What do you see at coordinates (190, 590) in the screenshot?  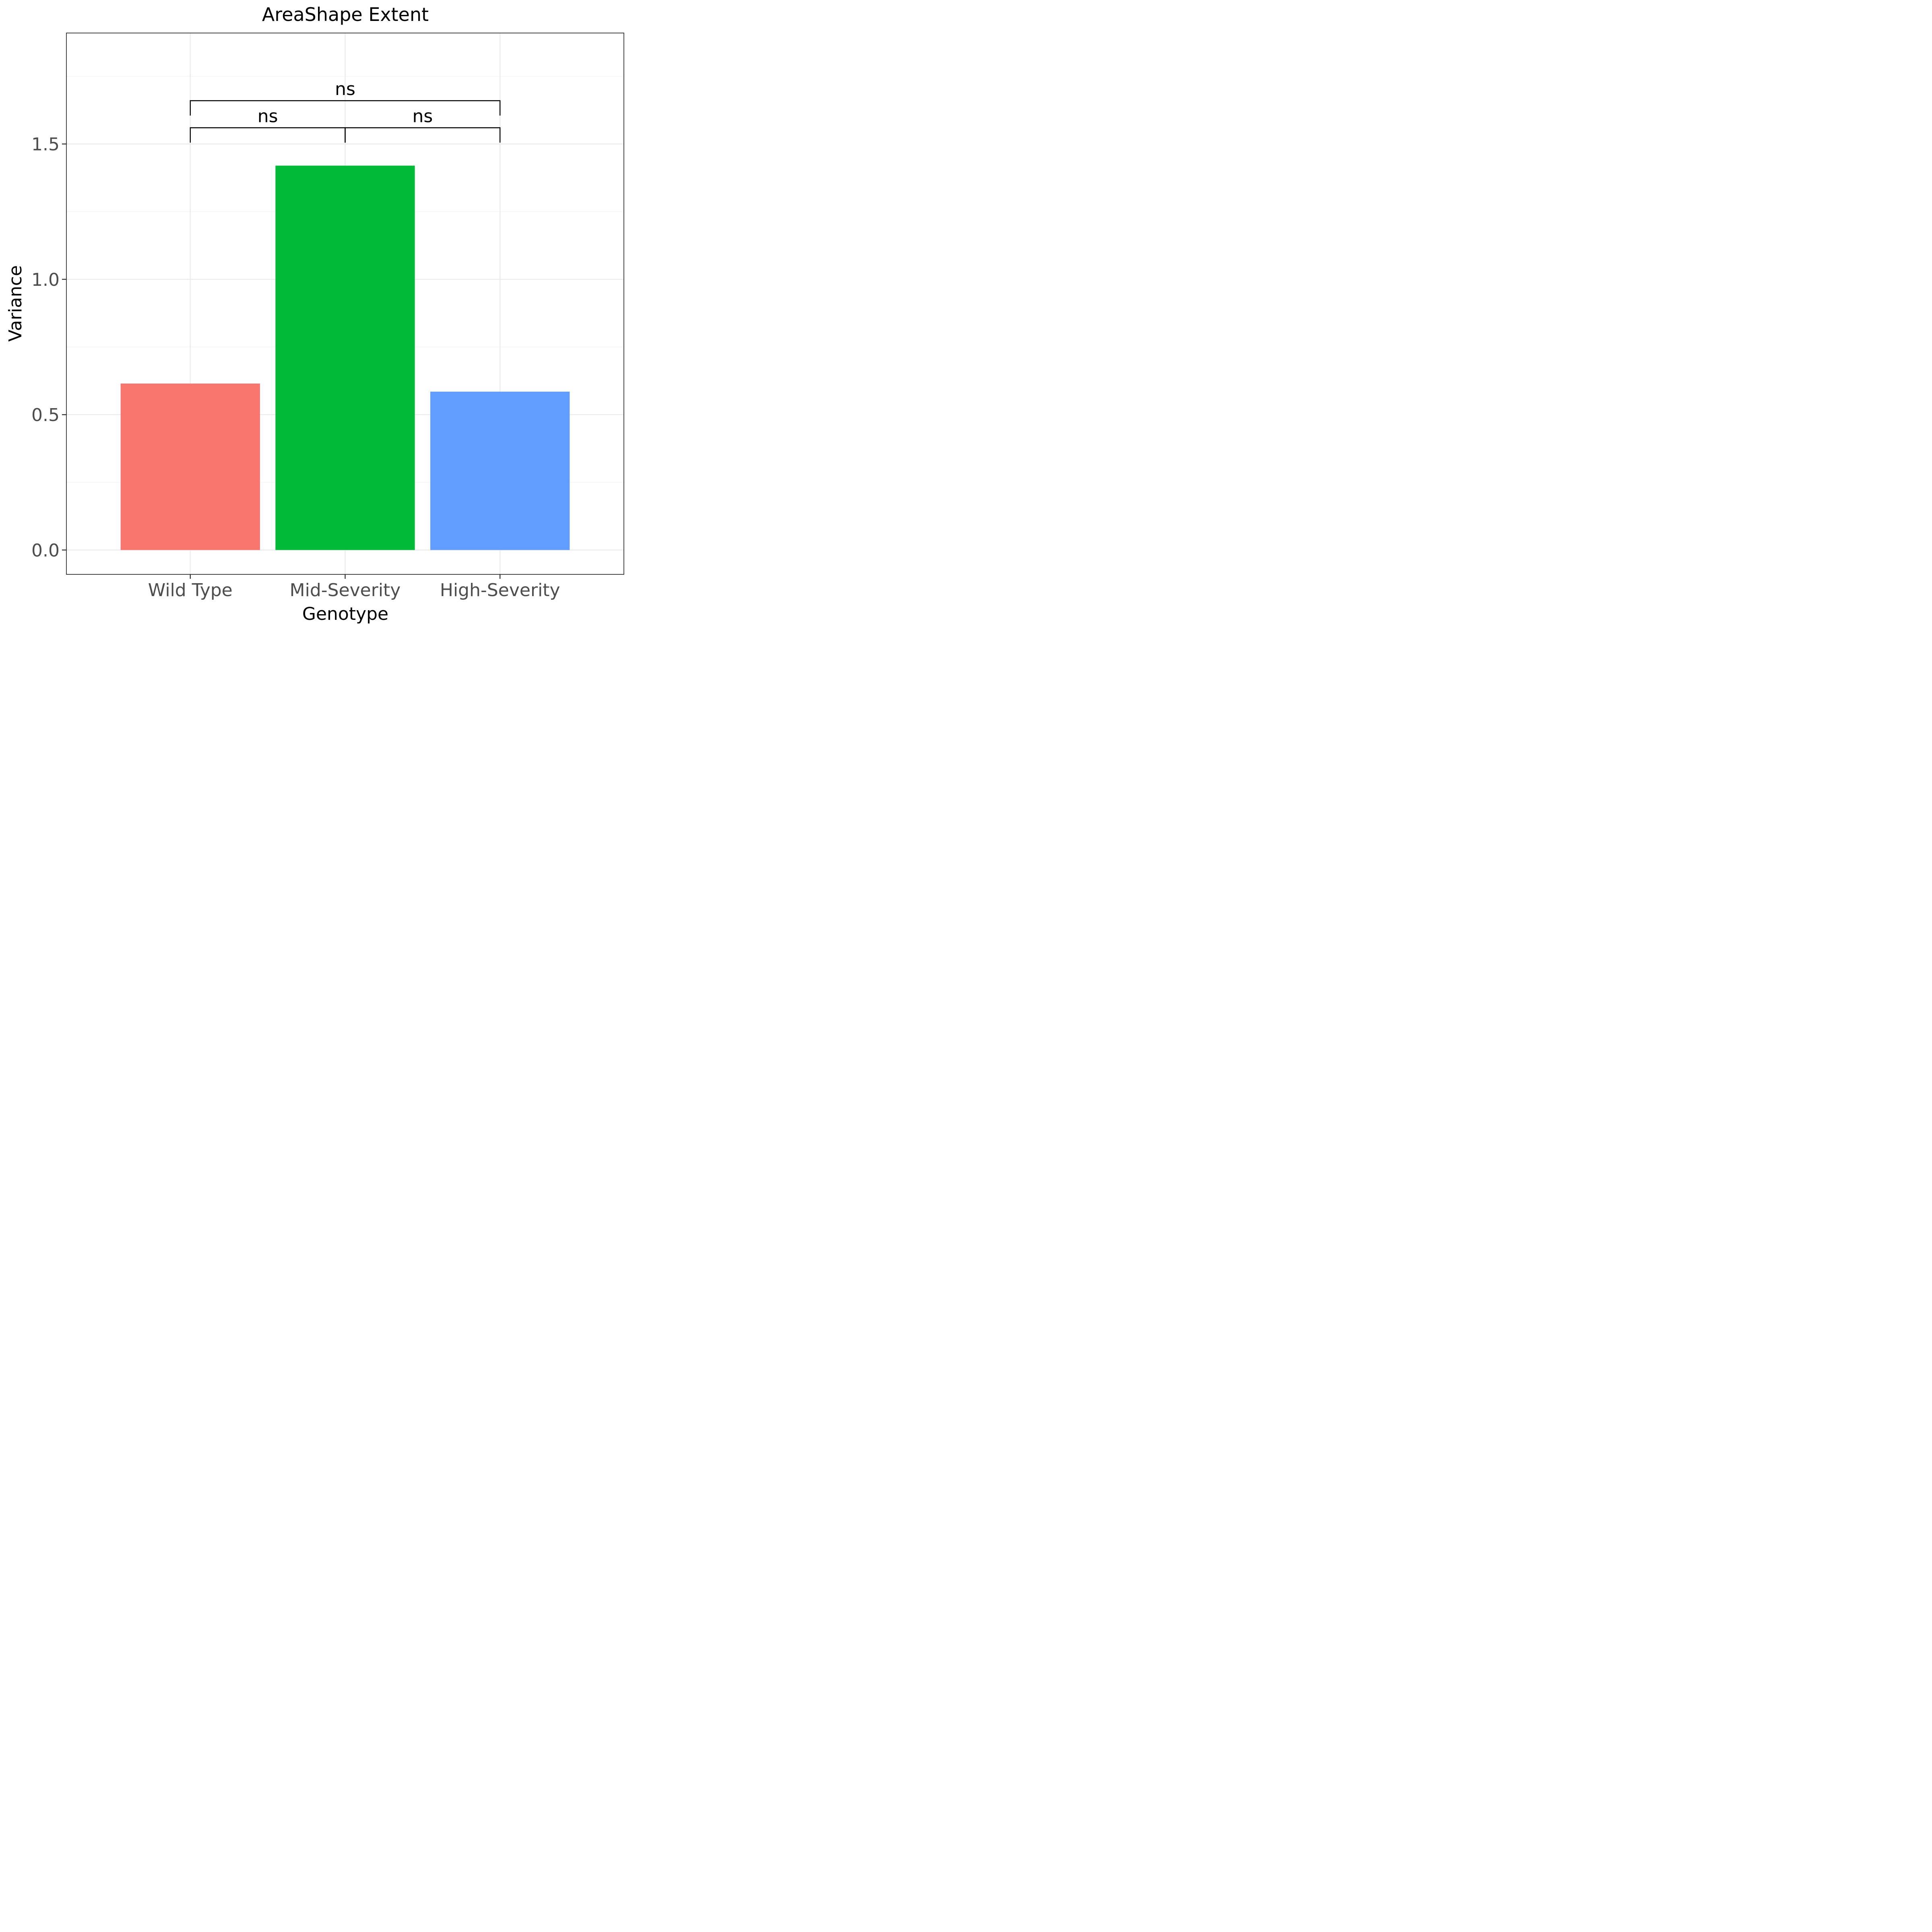 I see `x-tick-label: Wild Type` at bounding box center [190, 590].